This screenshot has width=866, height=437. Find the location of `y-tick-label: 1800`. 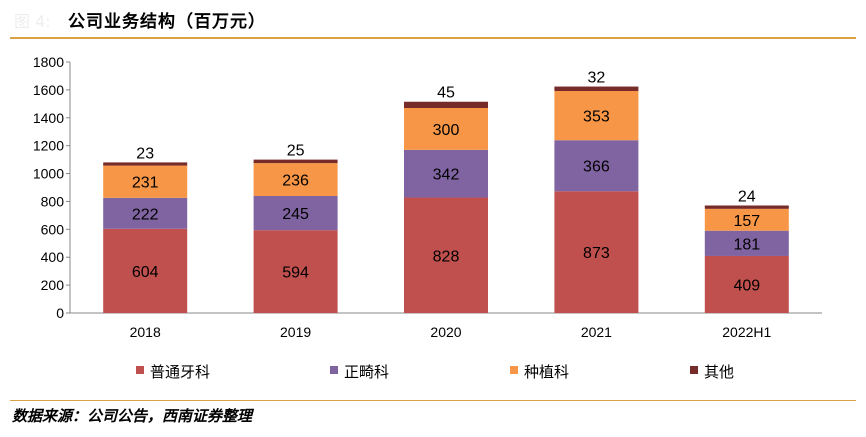

y-tick-label: 1800 is located at coordinates (48, 62).